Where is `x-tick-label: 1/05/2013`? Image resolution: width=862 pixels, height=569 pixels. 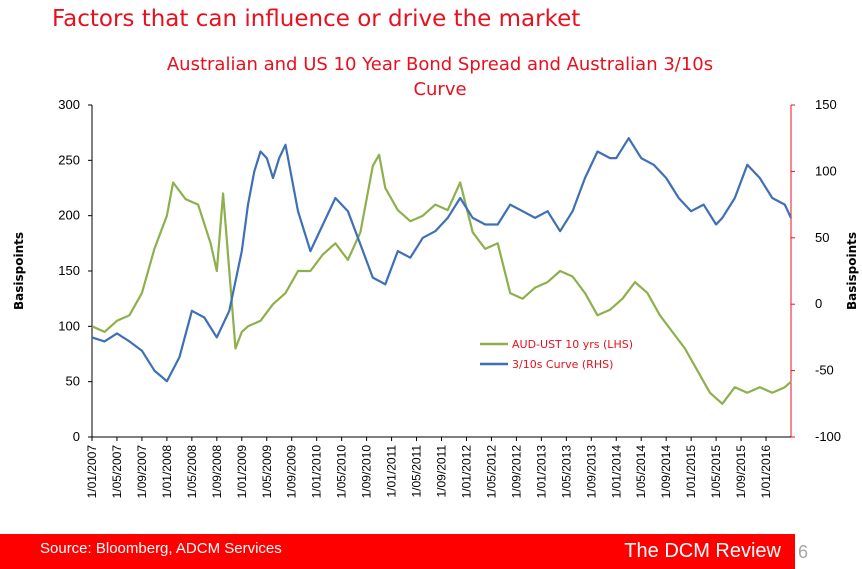
x-tick-label: 1/05/2013 is located at coordinates (566, 472).